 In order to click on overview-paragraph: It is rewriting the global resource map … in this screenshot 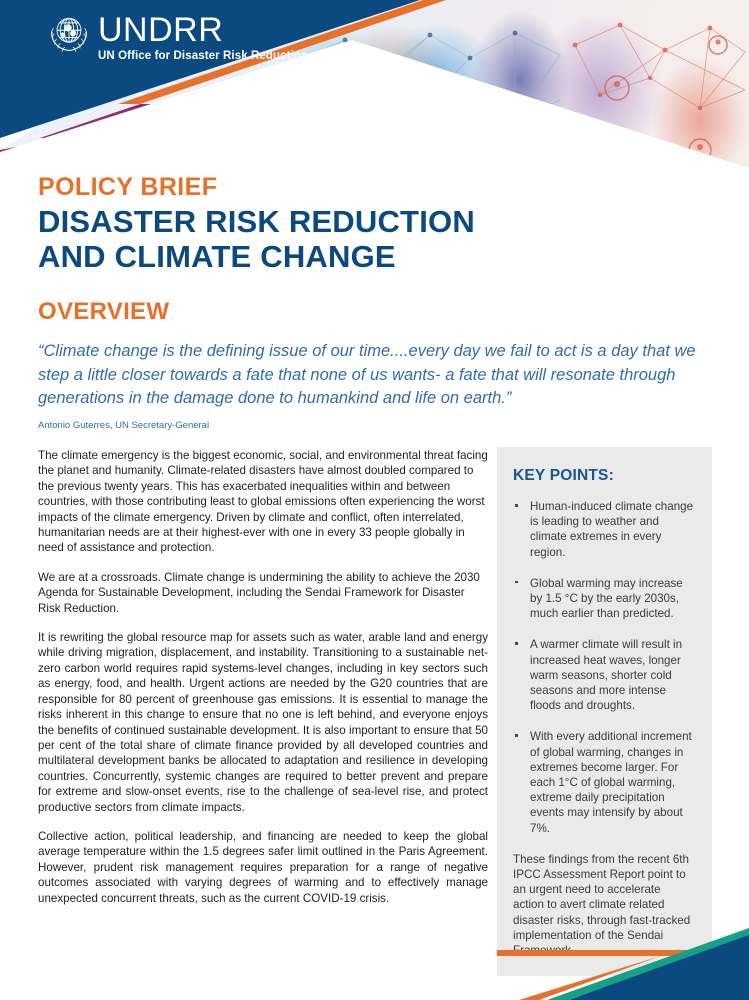, I will do `click(263, 722)`.